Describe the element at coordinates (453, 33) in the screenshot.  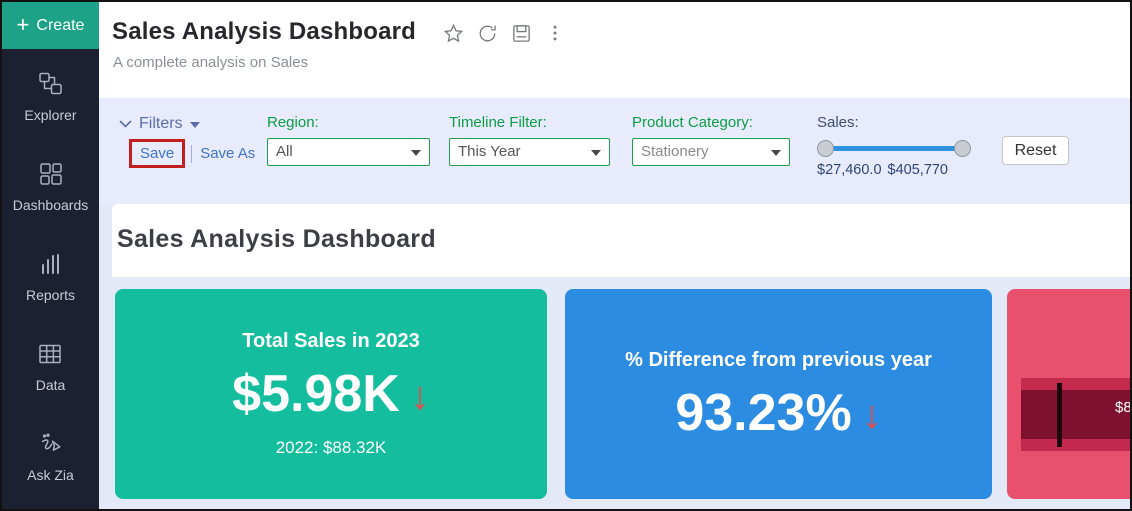
I see `star-icon` at that location.